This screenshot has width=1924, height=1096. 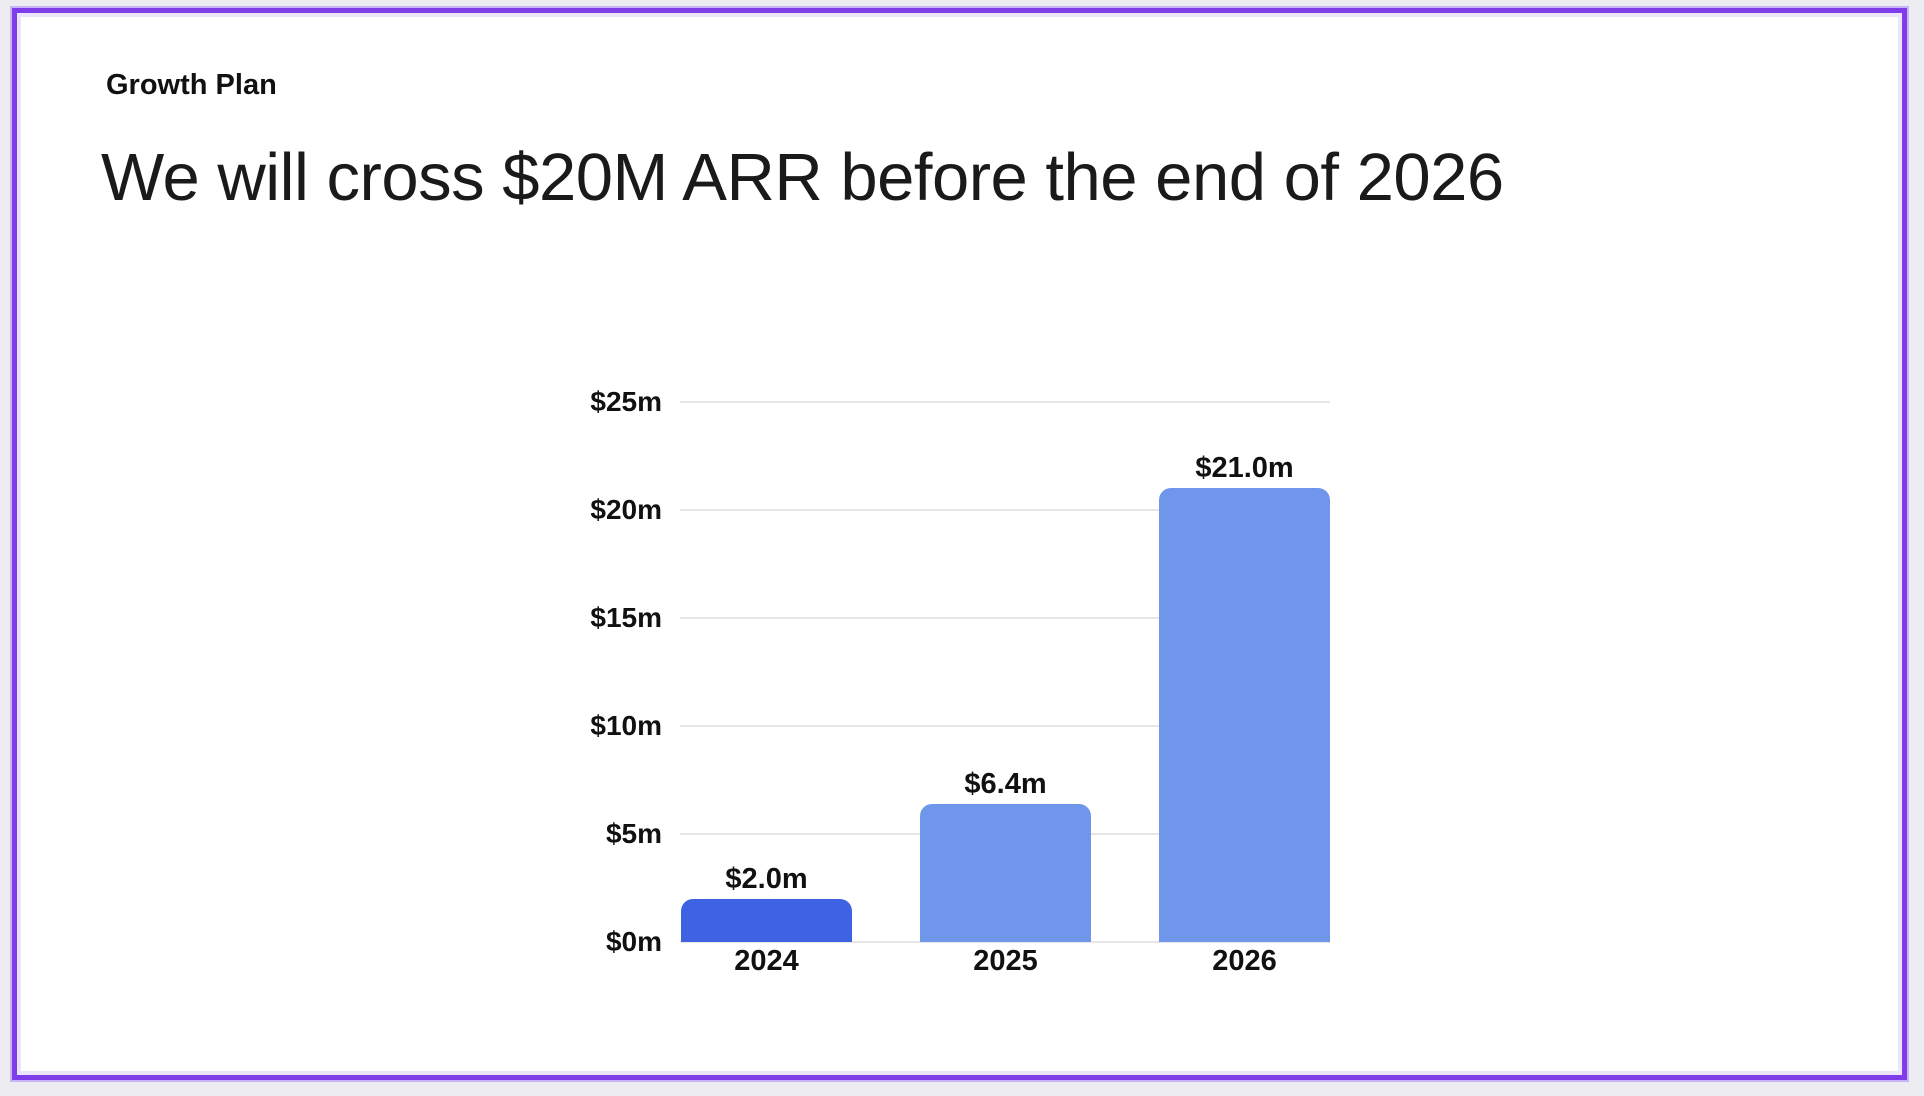 What do you see at coordinates (626, 617) in the screenshot?
I see `y-axis-label: $15m` at bounding box center [626, 617].